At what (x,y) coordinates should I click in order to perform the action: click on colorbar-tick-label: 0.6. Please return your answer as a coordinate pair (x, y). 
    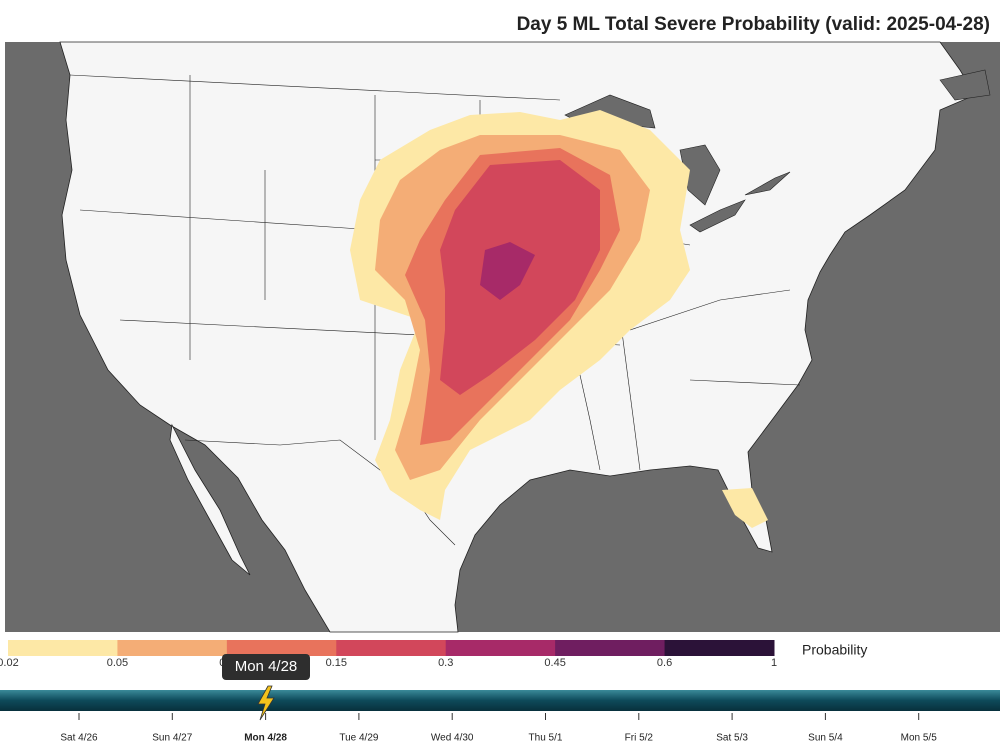
    Looking at the image, I should click on (664, 663).